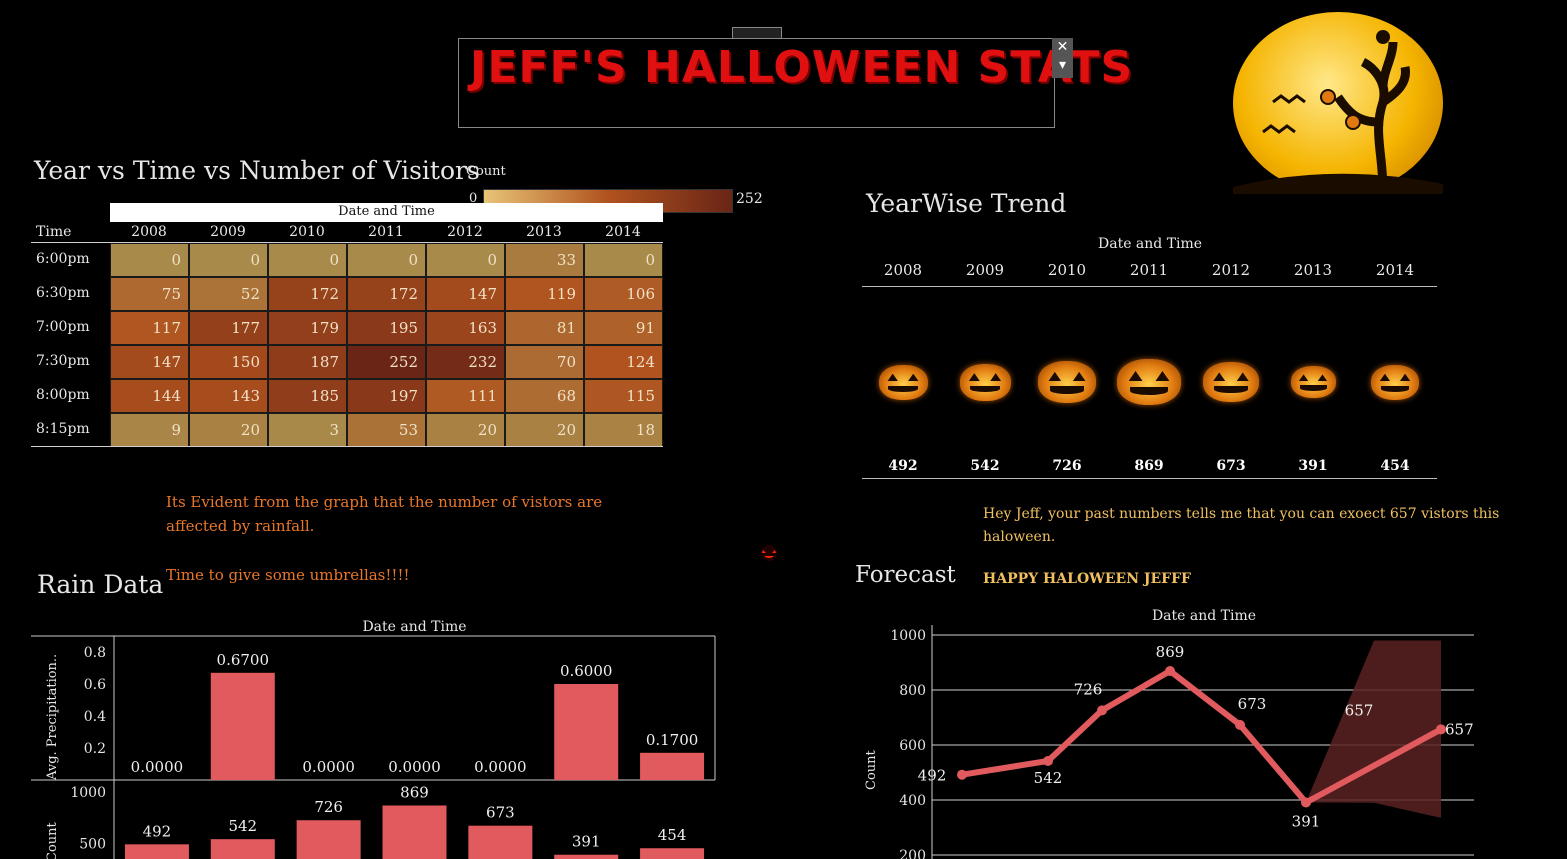  Describe the element at coordinates (63, 361) in the screenshot. I see `heatmap-time-label: 7:30pm` at that location.